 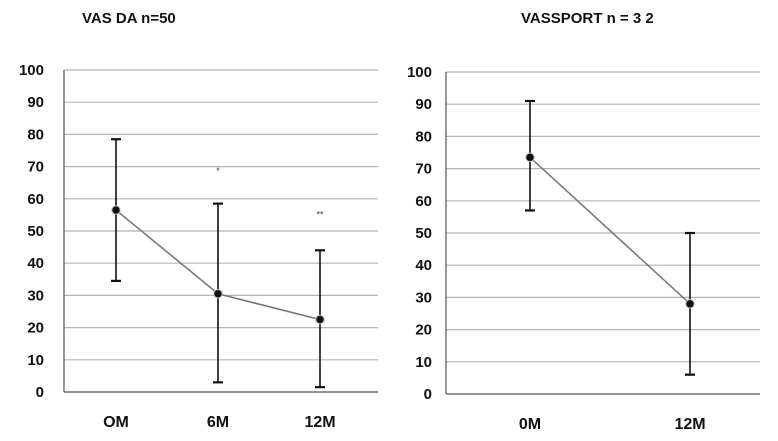 What do you see at coordinates (129, 18) in the screenshot?
I see `chart-title: VAS DA n=50` at bounding box center [129, 18].